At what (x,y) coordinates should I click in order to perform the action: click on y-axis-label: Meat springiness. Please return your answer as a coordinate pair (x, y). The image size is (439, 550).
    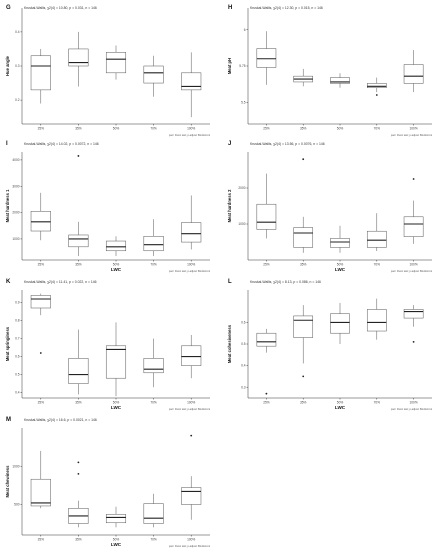
    Looking at the image, I should click on (7, 343).